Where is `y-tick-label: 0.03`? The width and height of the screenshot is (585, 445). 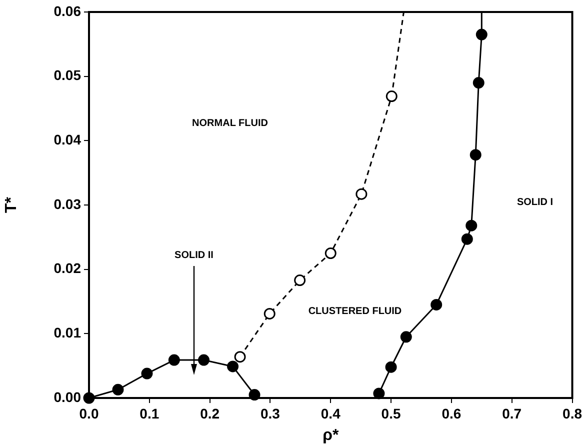
y-tick-label: 0.03 is located at coordinates (68, 204).